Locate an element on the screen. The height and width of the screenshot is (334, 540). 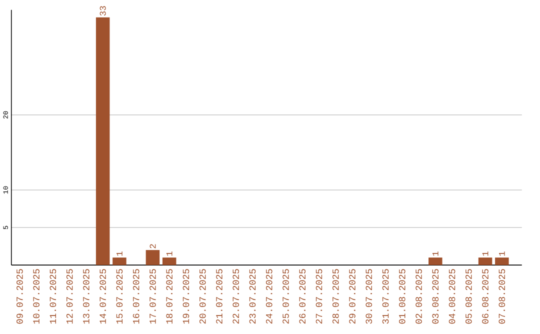
x-tick-label: 02.08.2025 is located at coordinates (419, 296).